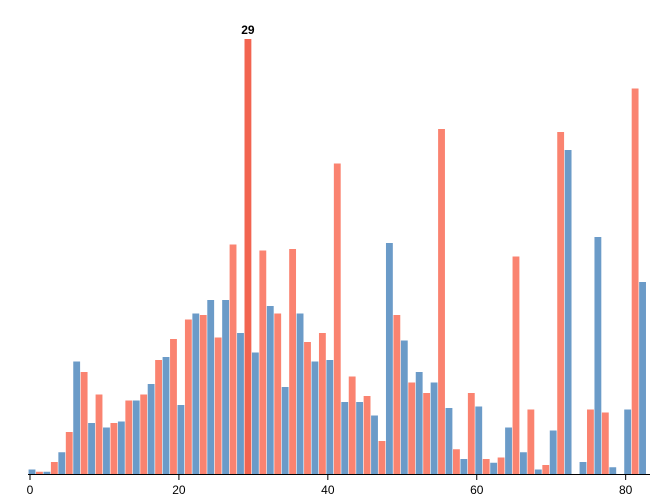 The width and height of the screenshot is (653, 504). Describe the element at coordinates (30, 490) in the screenshot. I see `x-tick-label: 0` at that location.